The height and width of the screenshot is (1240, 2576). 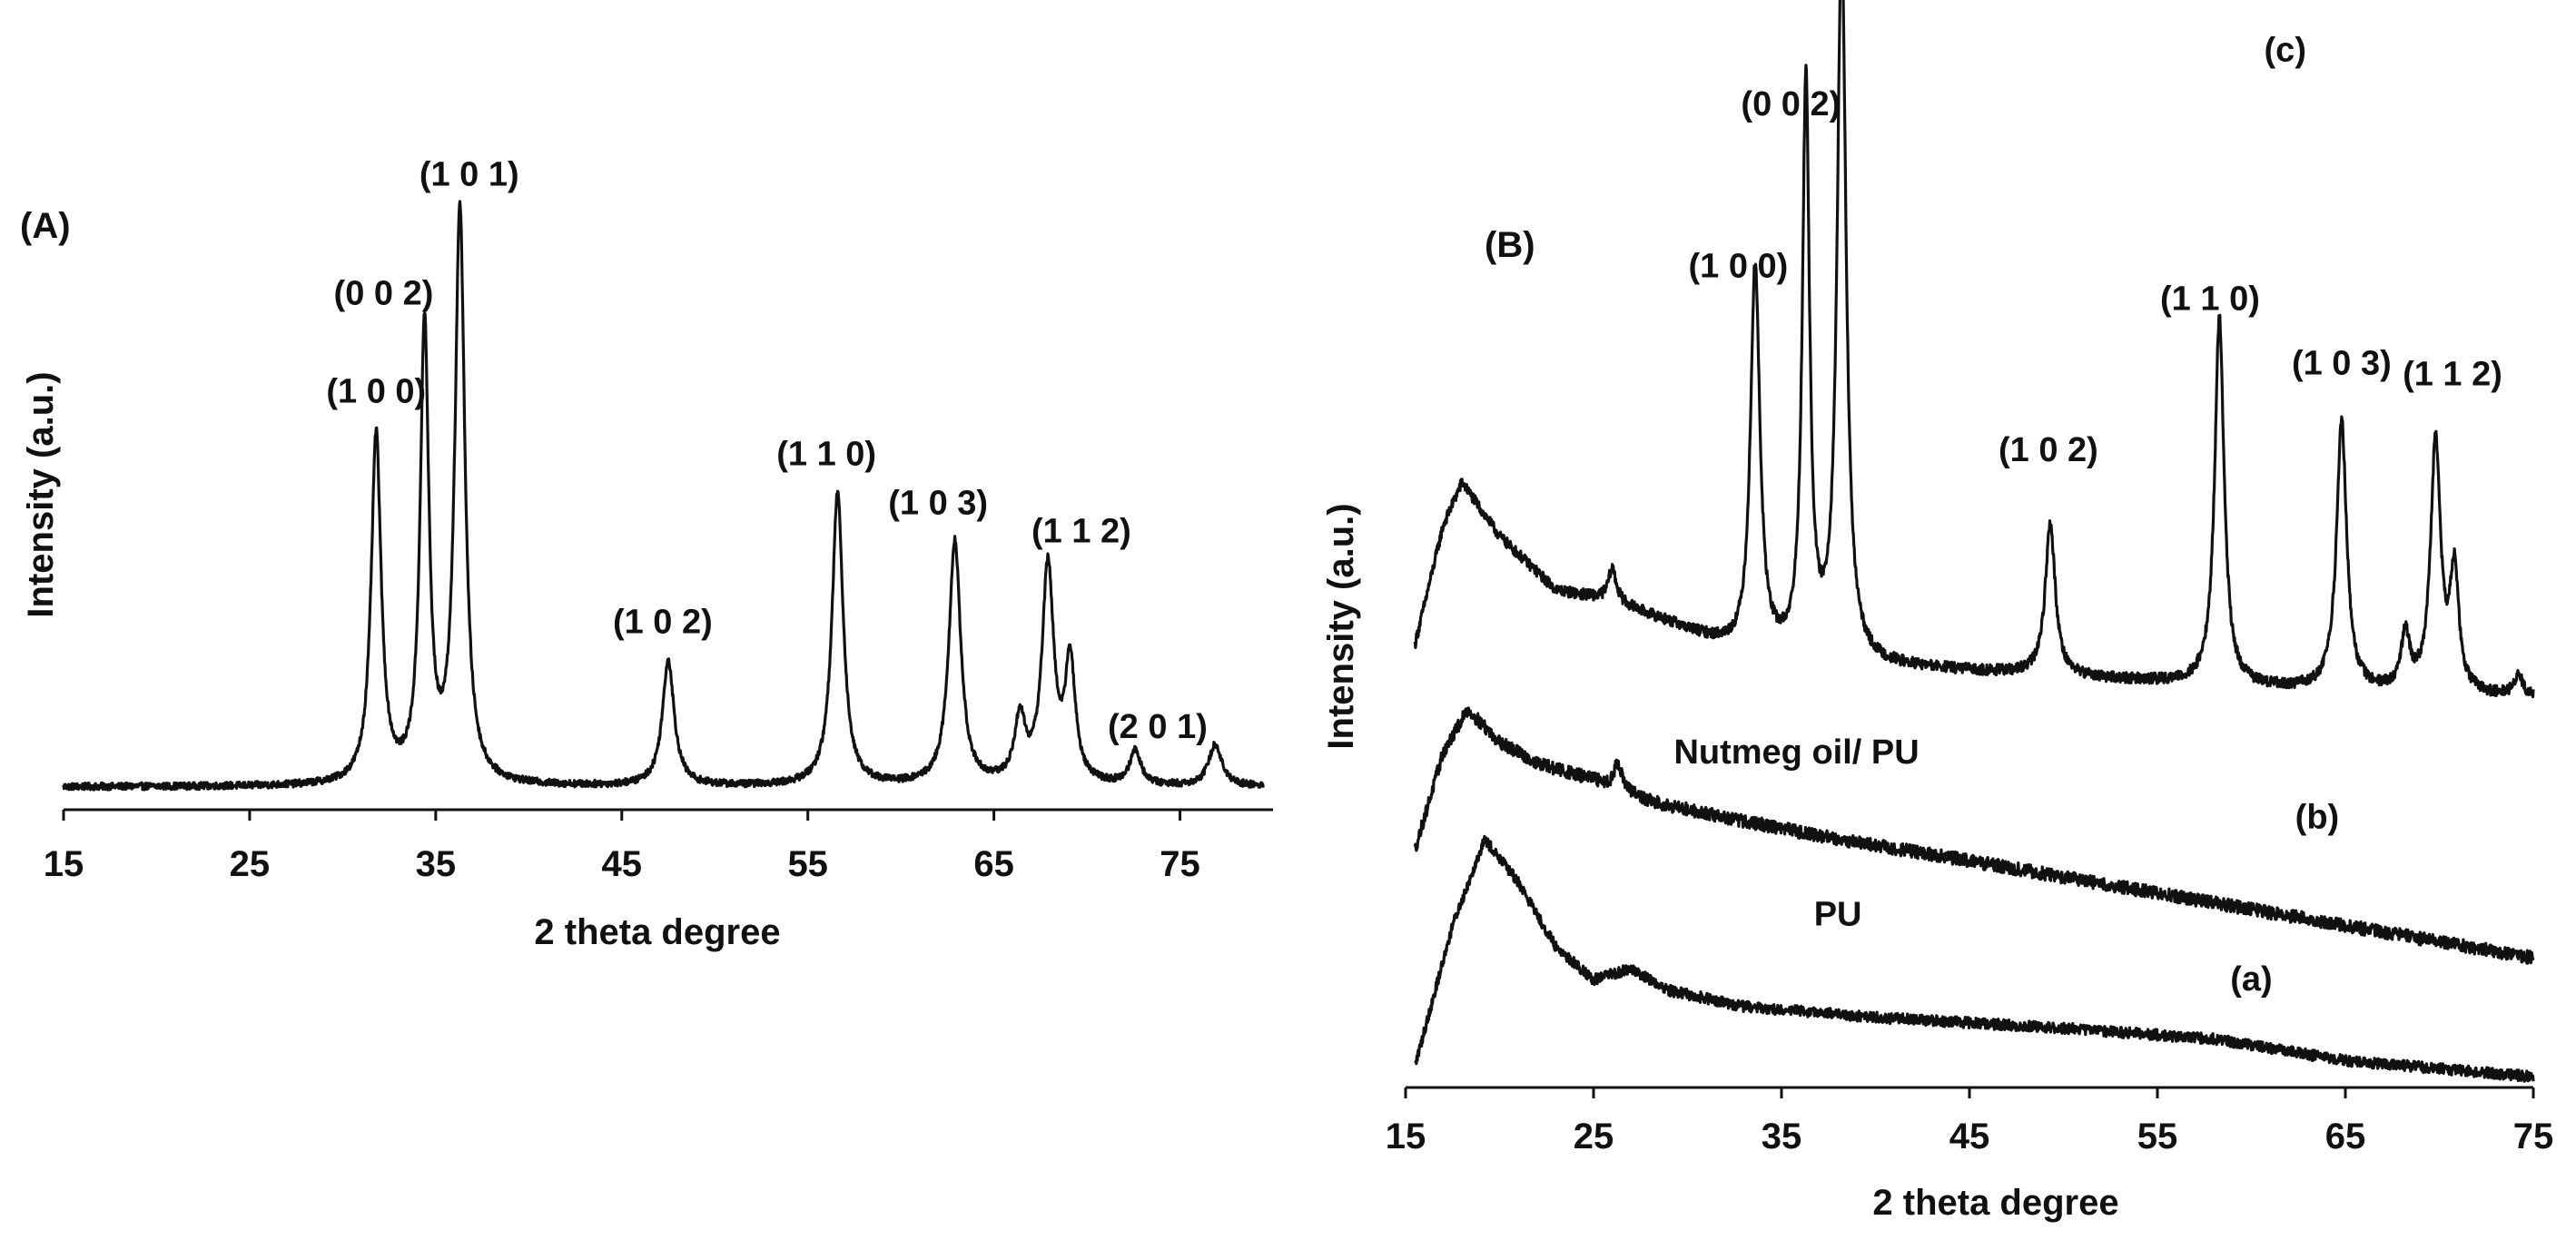 What do you see at coordinates (41, 494) in the screenshot?
I see `panel-a-y-axis-title: Intensity (a.u.)` at bounding box center [41, 494].